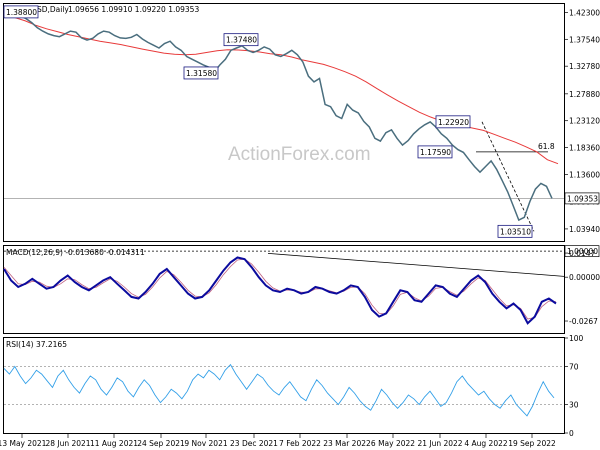  I want to click on watermark: ActionForex.com, so click(299, 154).